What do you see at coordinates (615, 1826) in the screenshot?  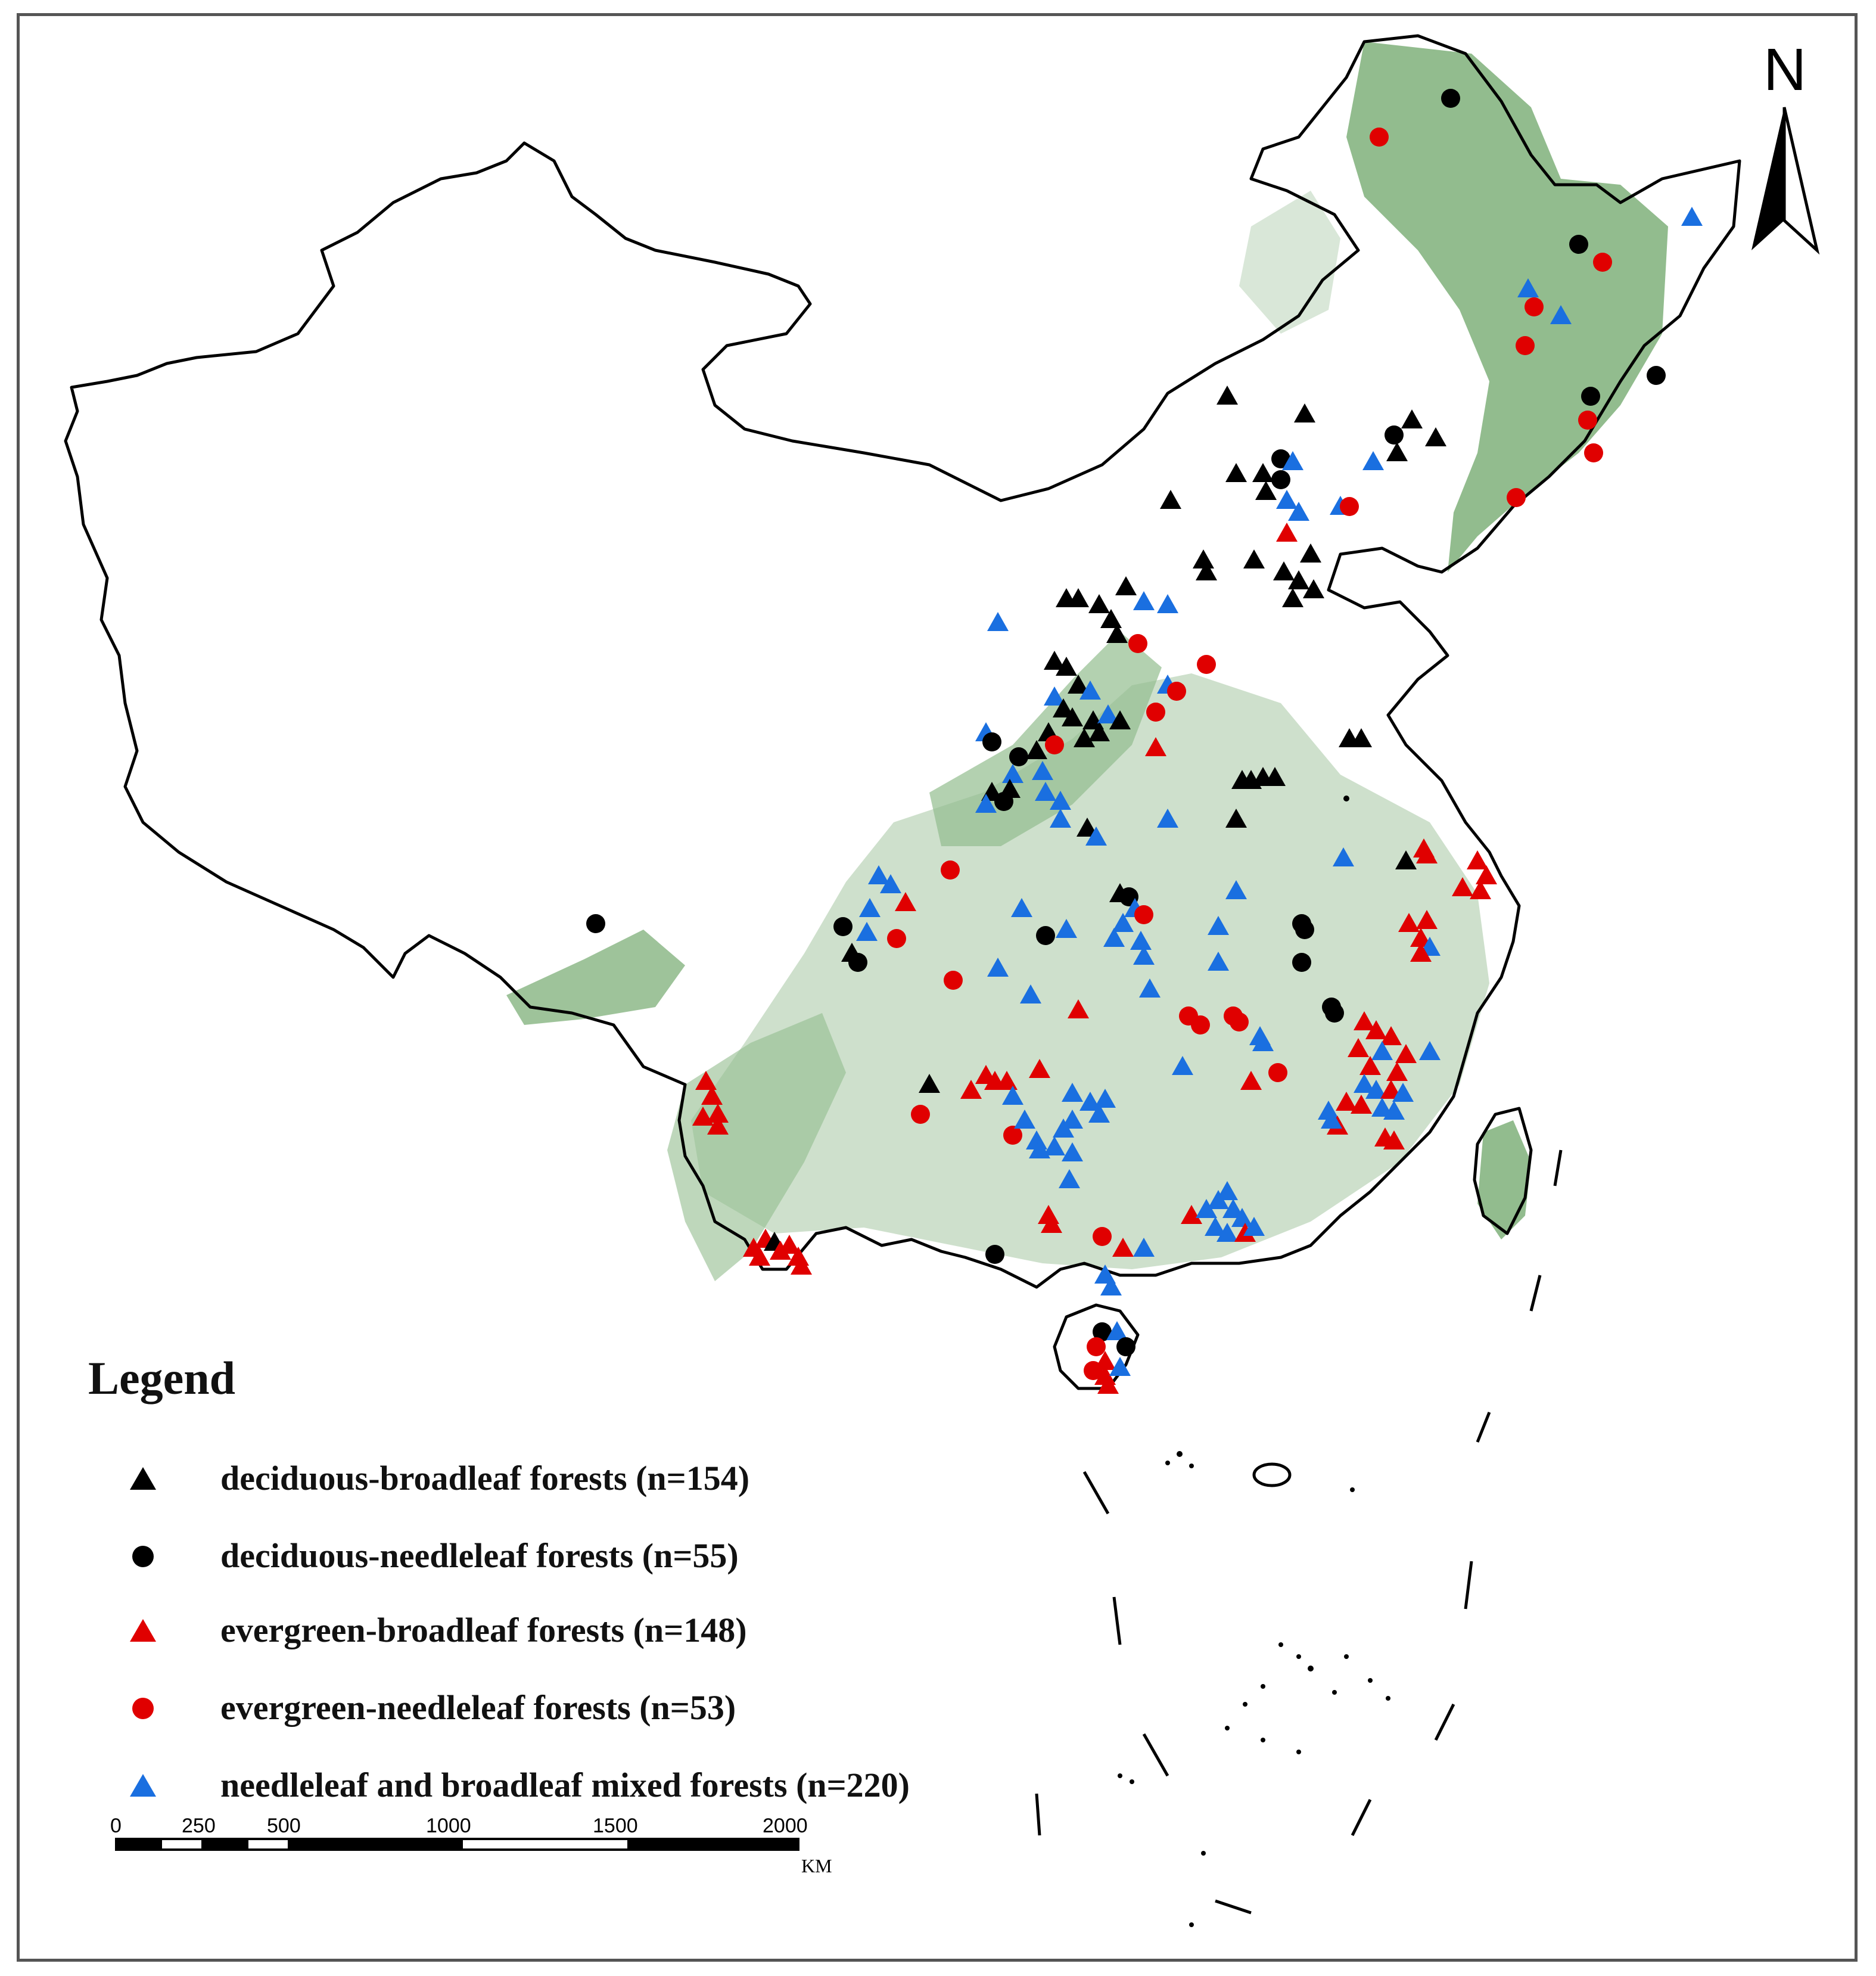 I see `scale-tick-label: 1500` at bounding box center [615, 1826].